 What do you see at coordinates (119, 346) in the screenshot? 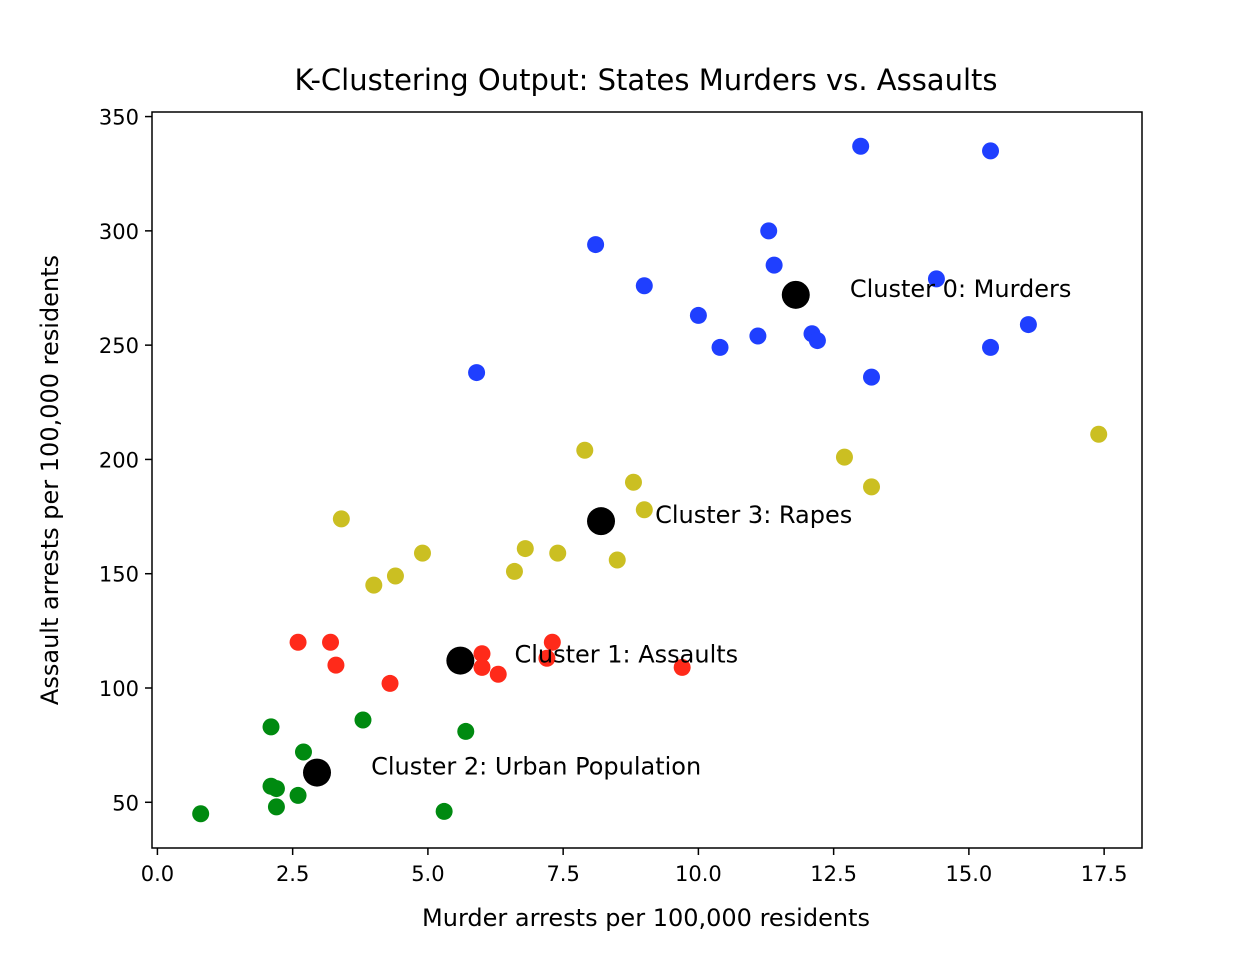
I see `y-tick-label: 250` at bounding box center [119, 346].